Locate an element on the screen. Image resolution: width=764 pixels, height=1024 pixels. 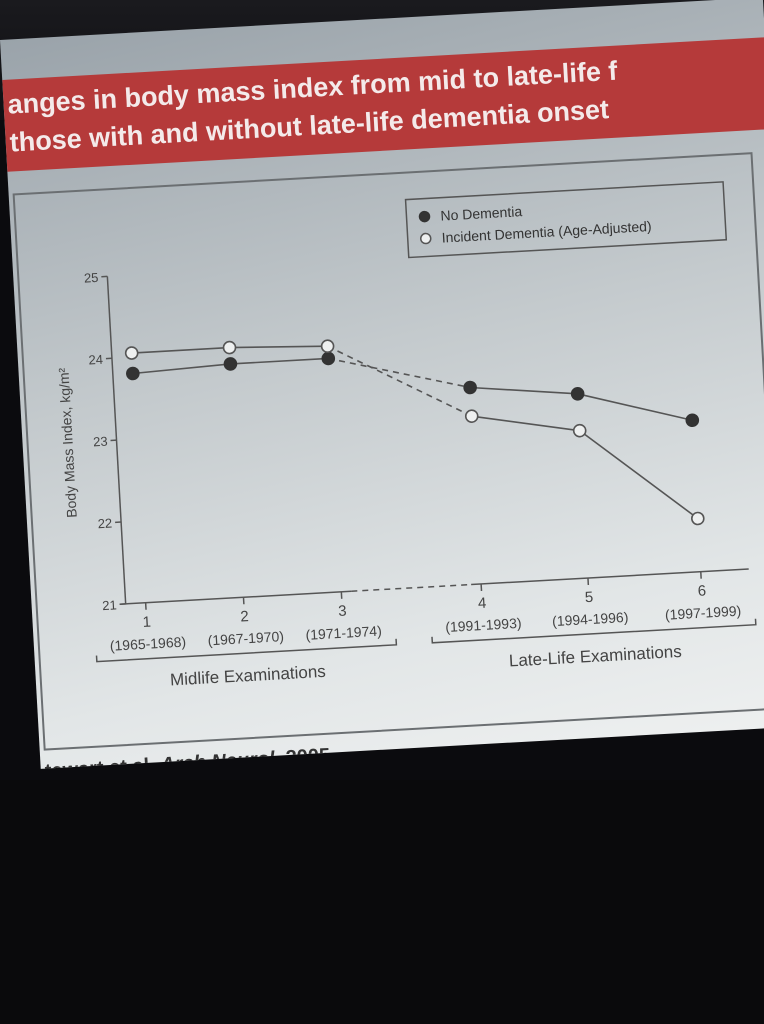
citation-journal: Arch Neurol. is located at coordinates (220, 758).